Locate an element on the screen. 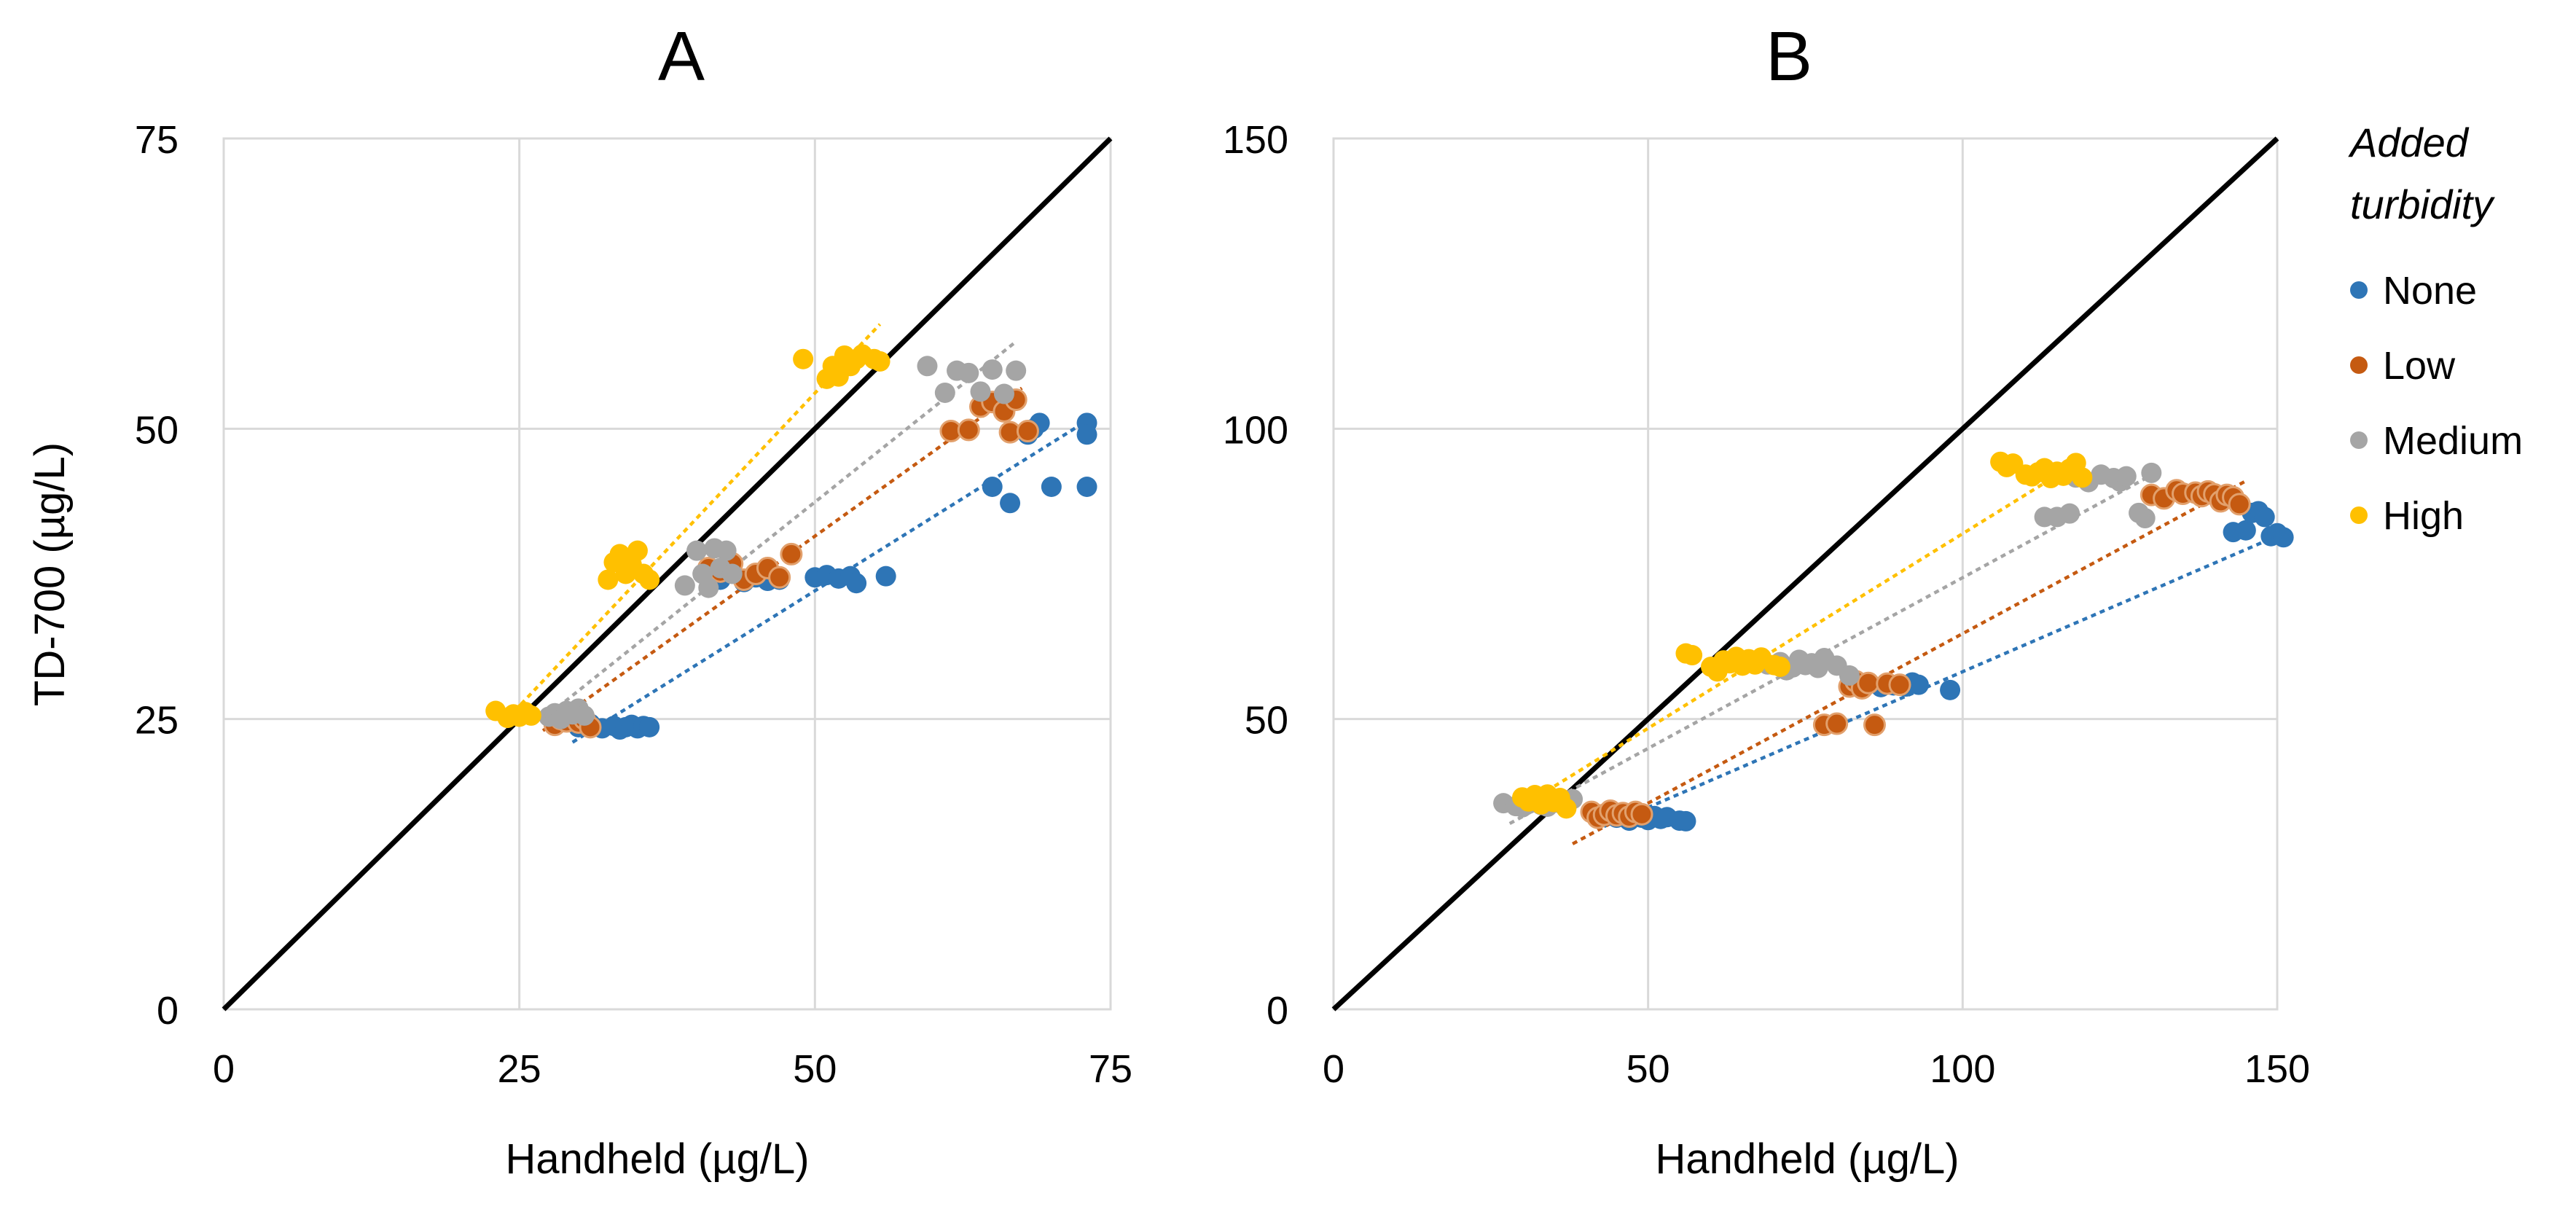  panel-a-y-tick-label: 50 is located at coordinates (157, 430).